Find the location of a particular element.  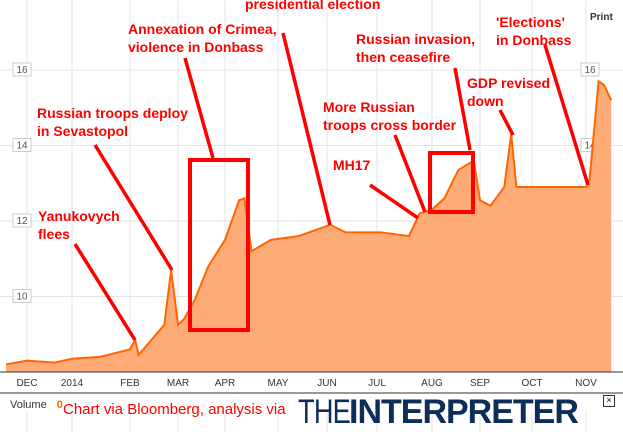

annotation-sevastopol: Russian troops deploy in Sevastopol is located at coordinates (112, 122).